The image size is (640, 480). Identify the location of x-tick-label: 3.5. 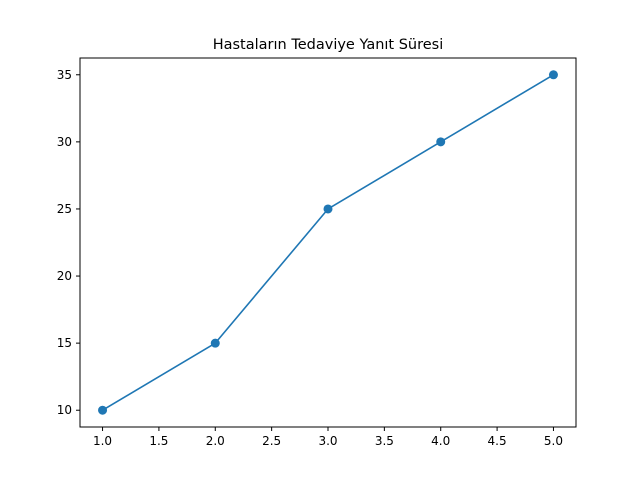
(384, 441).